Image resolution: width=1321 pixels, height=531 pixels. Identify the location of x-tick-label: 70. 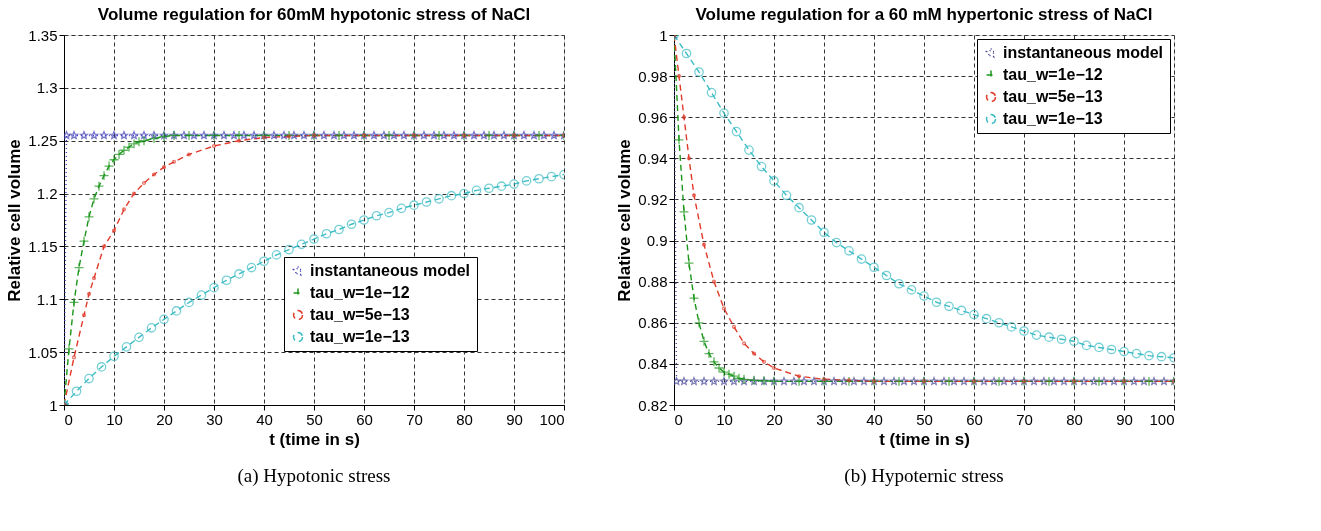
(414, 419).